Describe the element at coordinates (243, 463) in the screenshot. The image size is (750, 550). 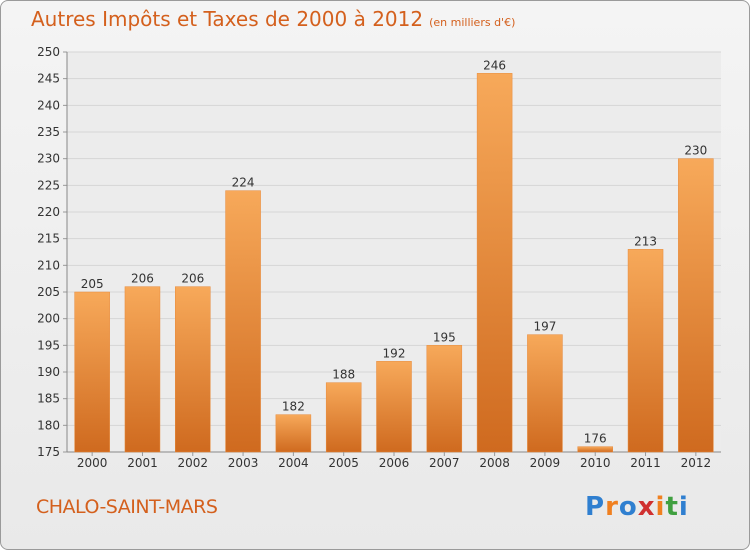
I see `x-tick-label: 2003` at that location.